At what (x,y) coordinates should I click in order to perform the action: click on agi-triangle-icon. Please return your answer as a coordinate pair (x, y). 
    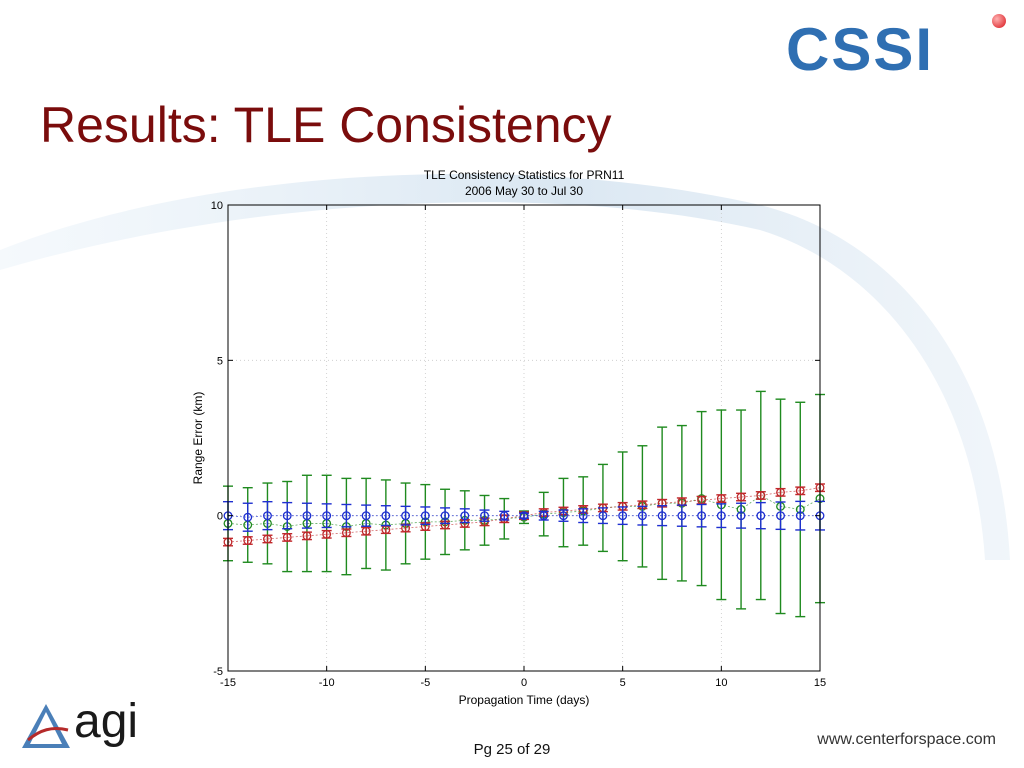
    Looking at the image, I should click on (46, 726).